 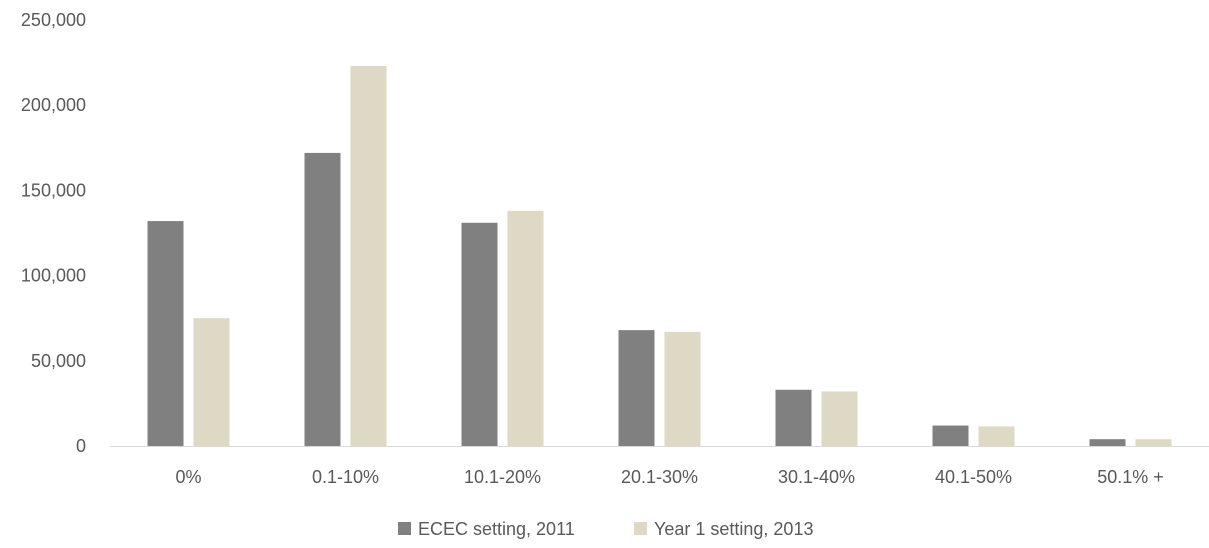 What do you see at coordinates (1130, 477) in the screenshot?
I see `x-tick-label: 50.1% +` at bounding box center [1130, 477].